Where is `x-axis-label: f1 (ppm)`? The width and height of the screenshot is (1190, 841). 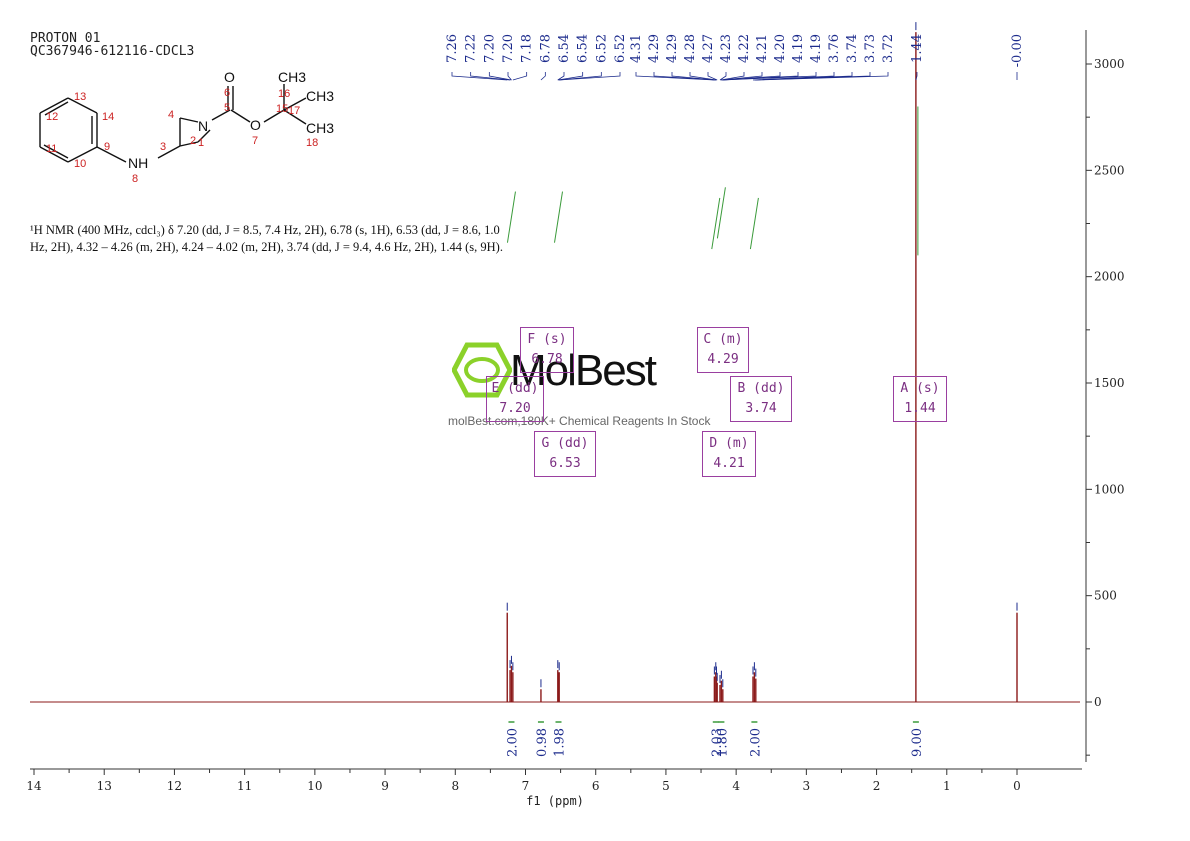
x-axis-label: f1 (ppm) is located at coordinates (555, 801).